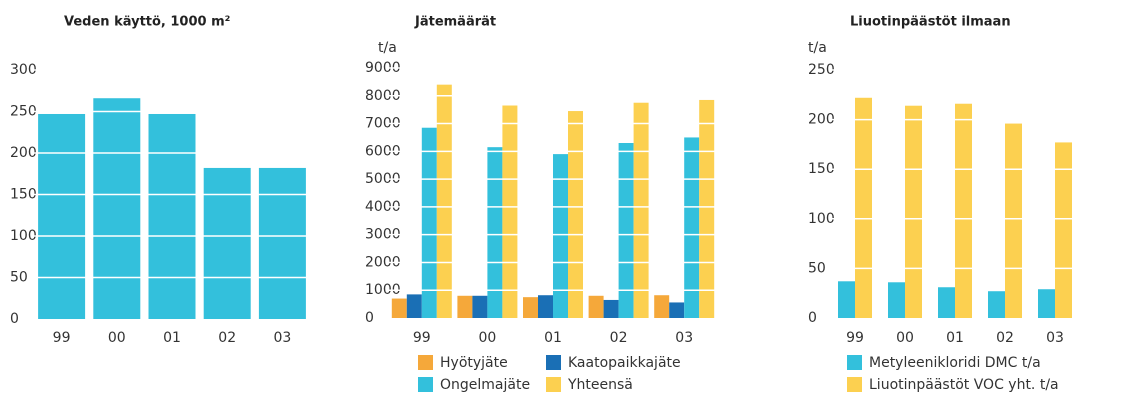  What do you see at coordinates (383, 151) in the screenshot?
I see `y-tick-label: 6000` at bounding box center [383, 151].